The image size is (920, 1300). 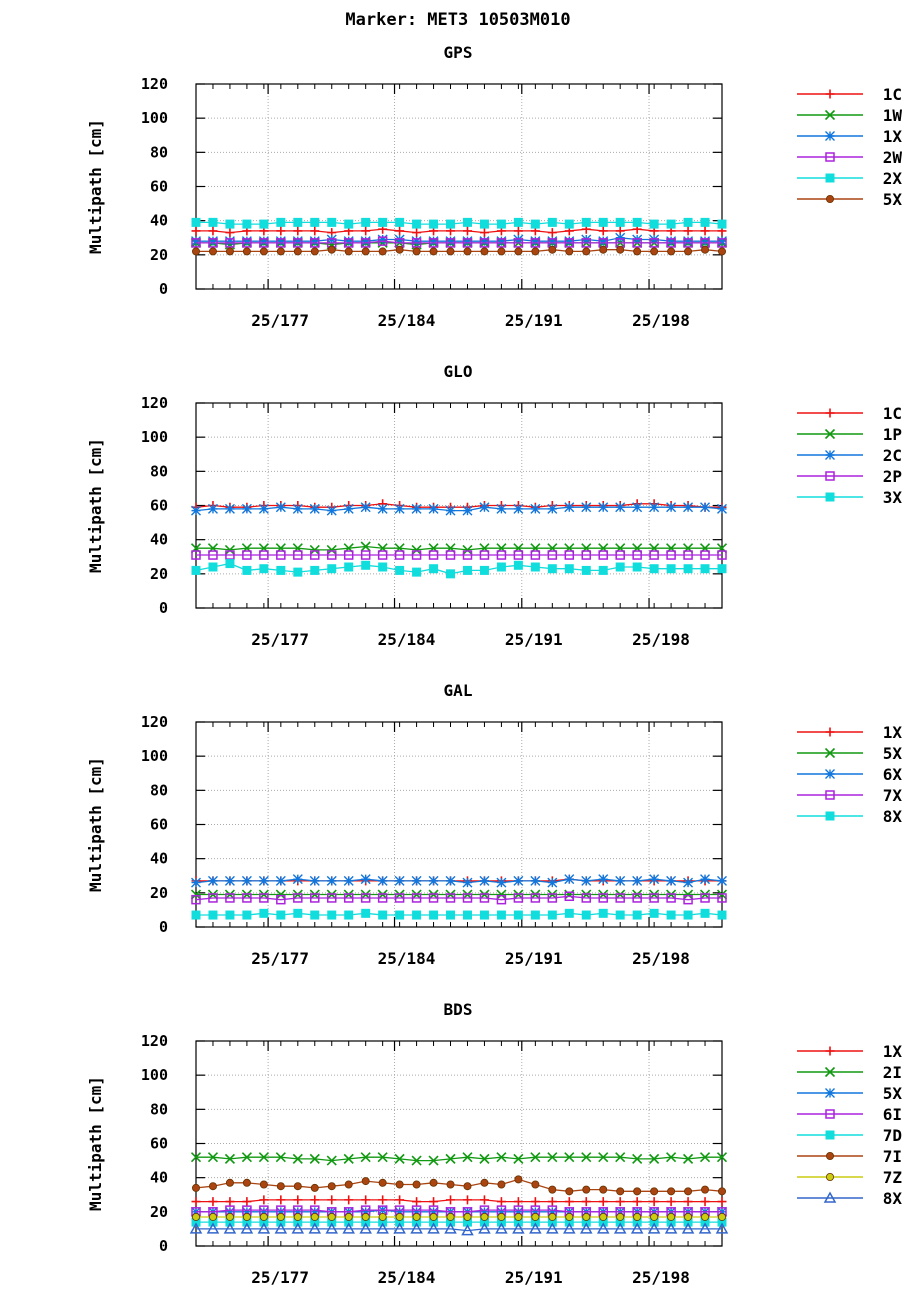 What do you see at coordinates (534, 1277) in the screenshot?
I see `x-tick-label: 25/191` at bounding box center [534, 1277].